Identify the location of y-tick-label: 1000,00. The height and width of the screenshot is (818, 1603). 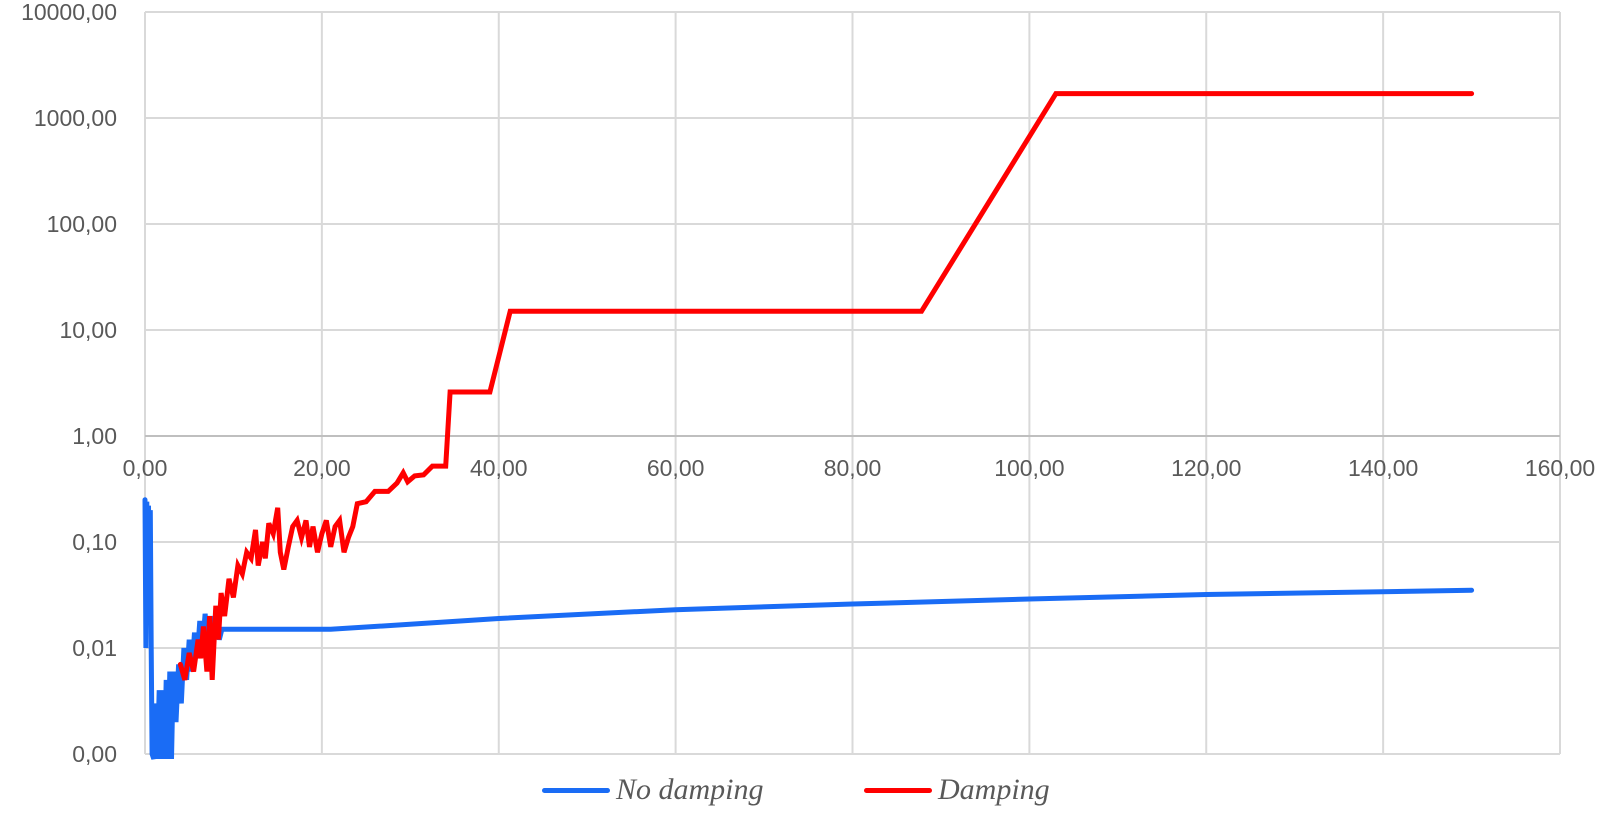
(75, 118).